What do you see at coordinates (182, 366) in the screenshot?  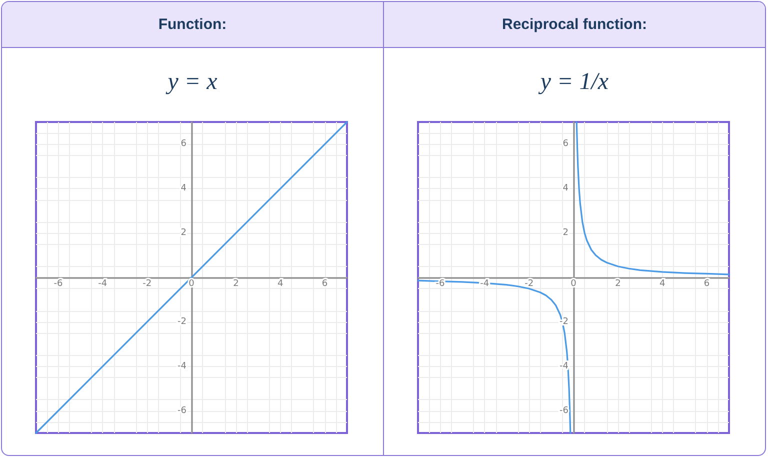 I see `y-tick-label: -4` at bounding box center [182, 366].